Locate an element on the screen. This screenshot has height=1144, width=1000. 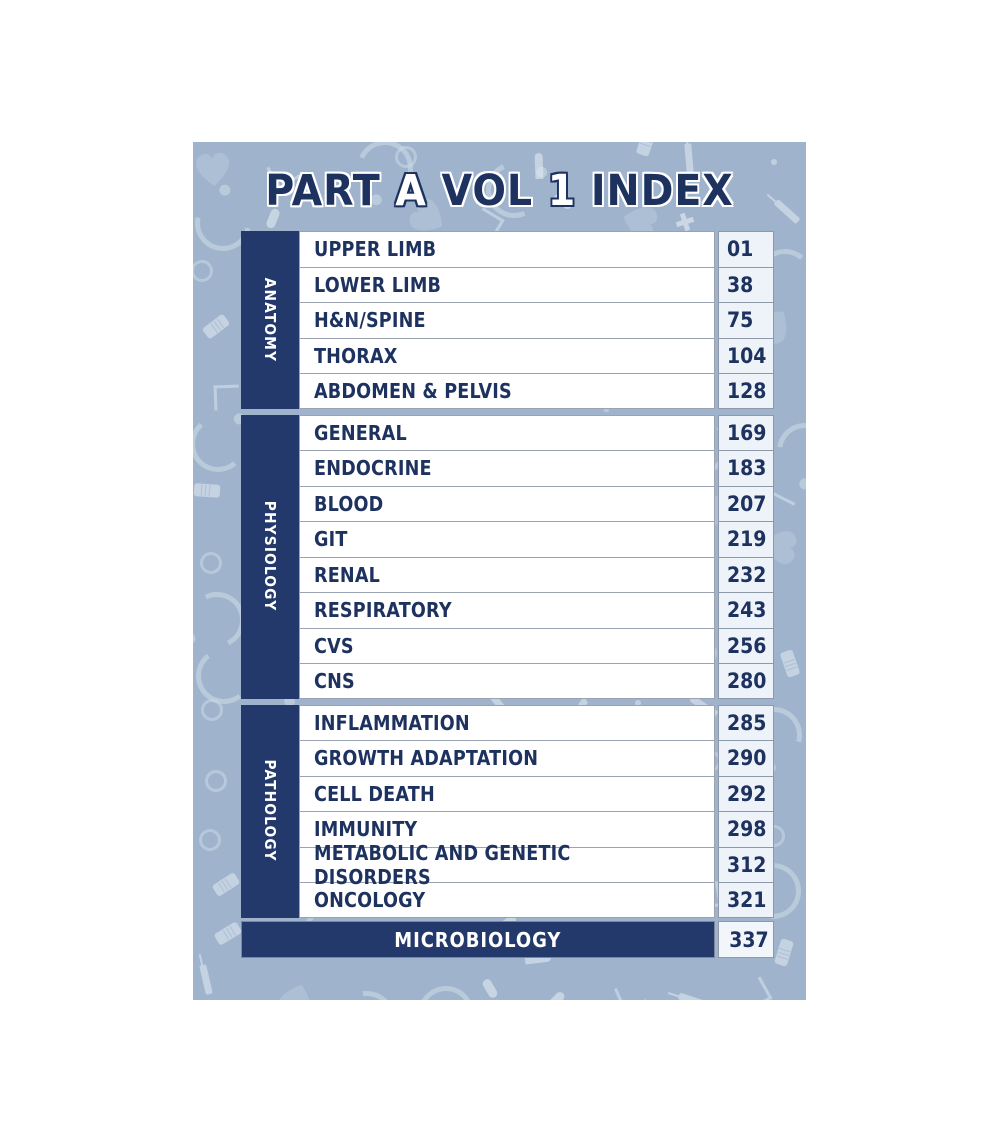
table-row: LOWER LIMB 38 is located at coordinates (536, 284).